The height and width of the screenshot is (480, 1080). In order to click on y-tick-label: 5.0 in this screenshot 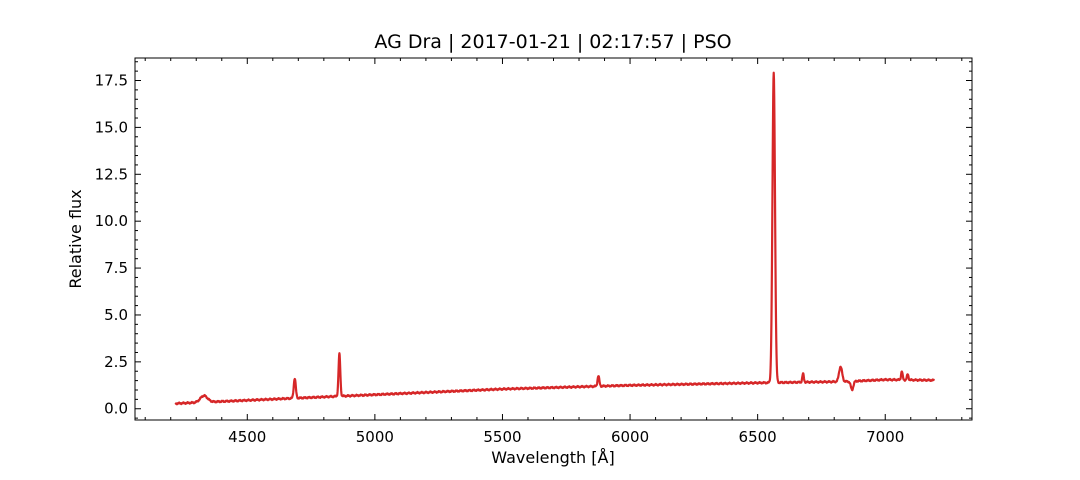, I will do `click(116, 315)`.